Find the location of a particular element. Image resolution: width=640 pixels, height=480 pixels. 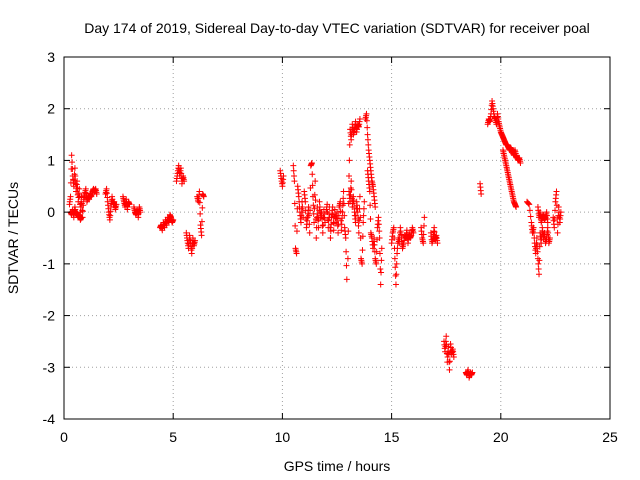

y-tick-label: -1 is located at coordinates (49, 264).